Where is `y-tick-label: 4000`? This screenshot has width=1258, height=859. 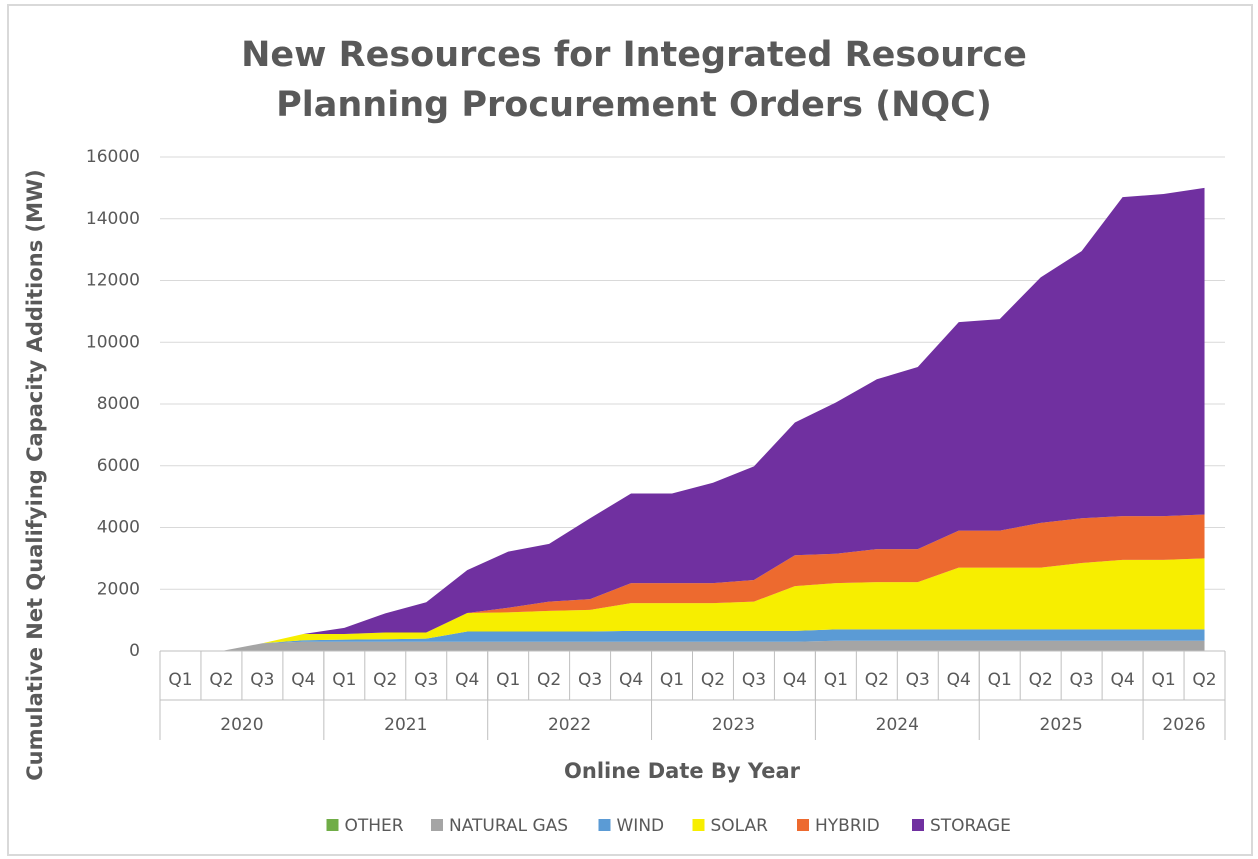
y-tick-label: 4000 is located at coordinates (118, 528).